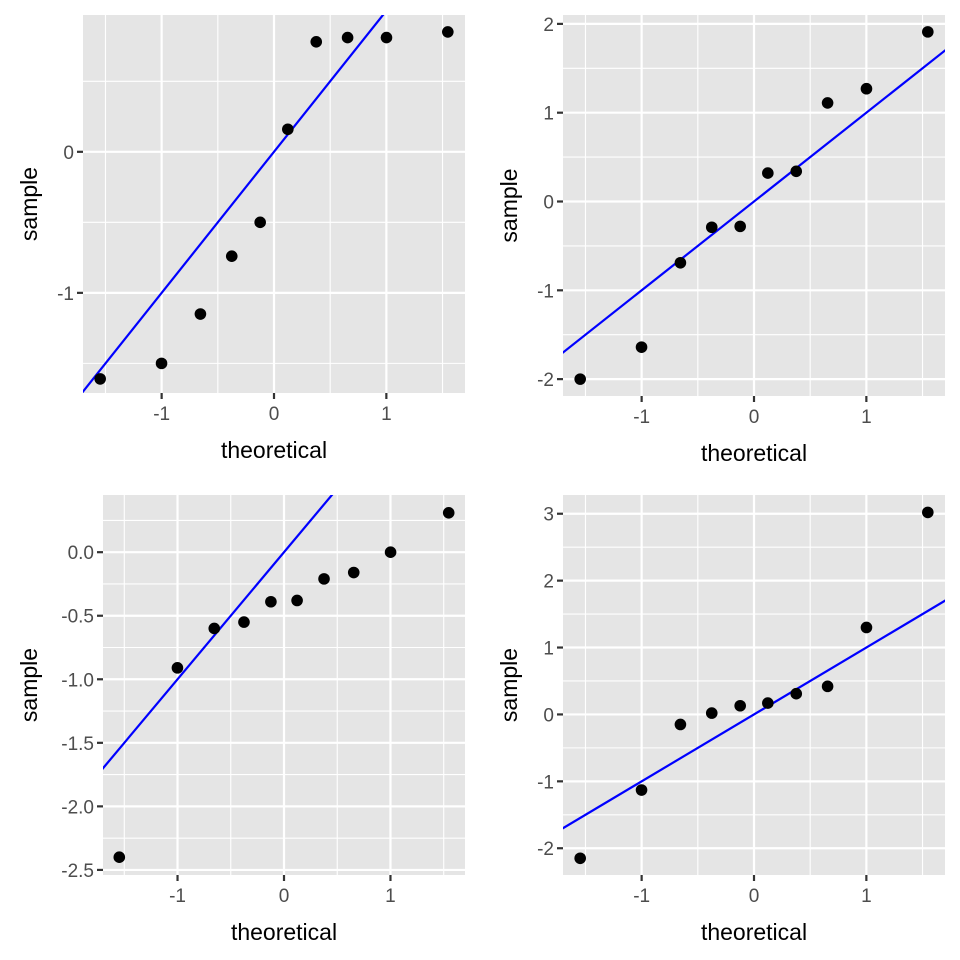  Describe the element at coordinates (548, 515) in the screenshot. I see `y-tick-label: 3` at that location.